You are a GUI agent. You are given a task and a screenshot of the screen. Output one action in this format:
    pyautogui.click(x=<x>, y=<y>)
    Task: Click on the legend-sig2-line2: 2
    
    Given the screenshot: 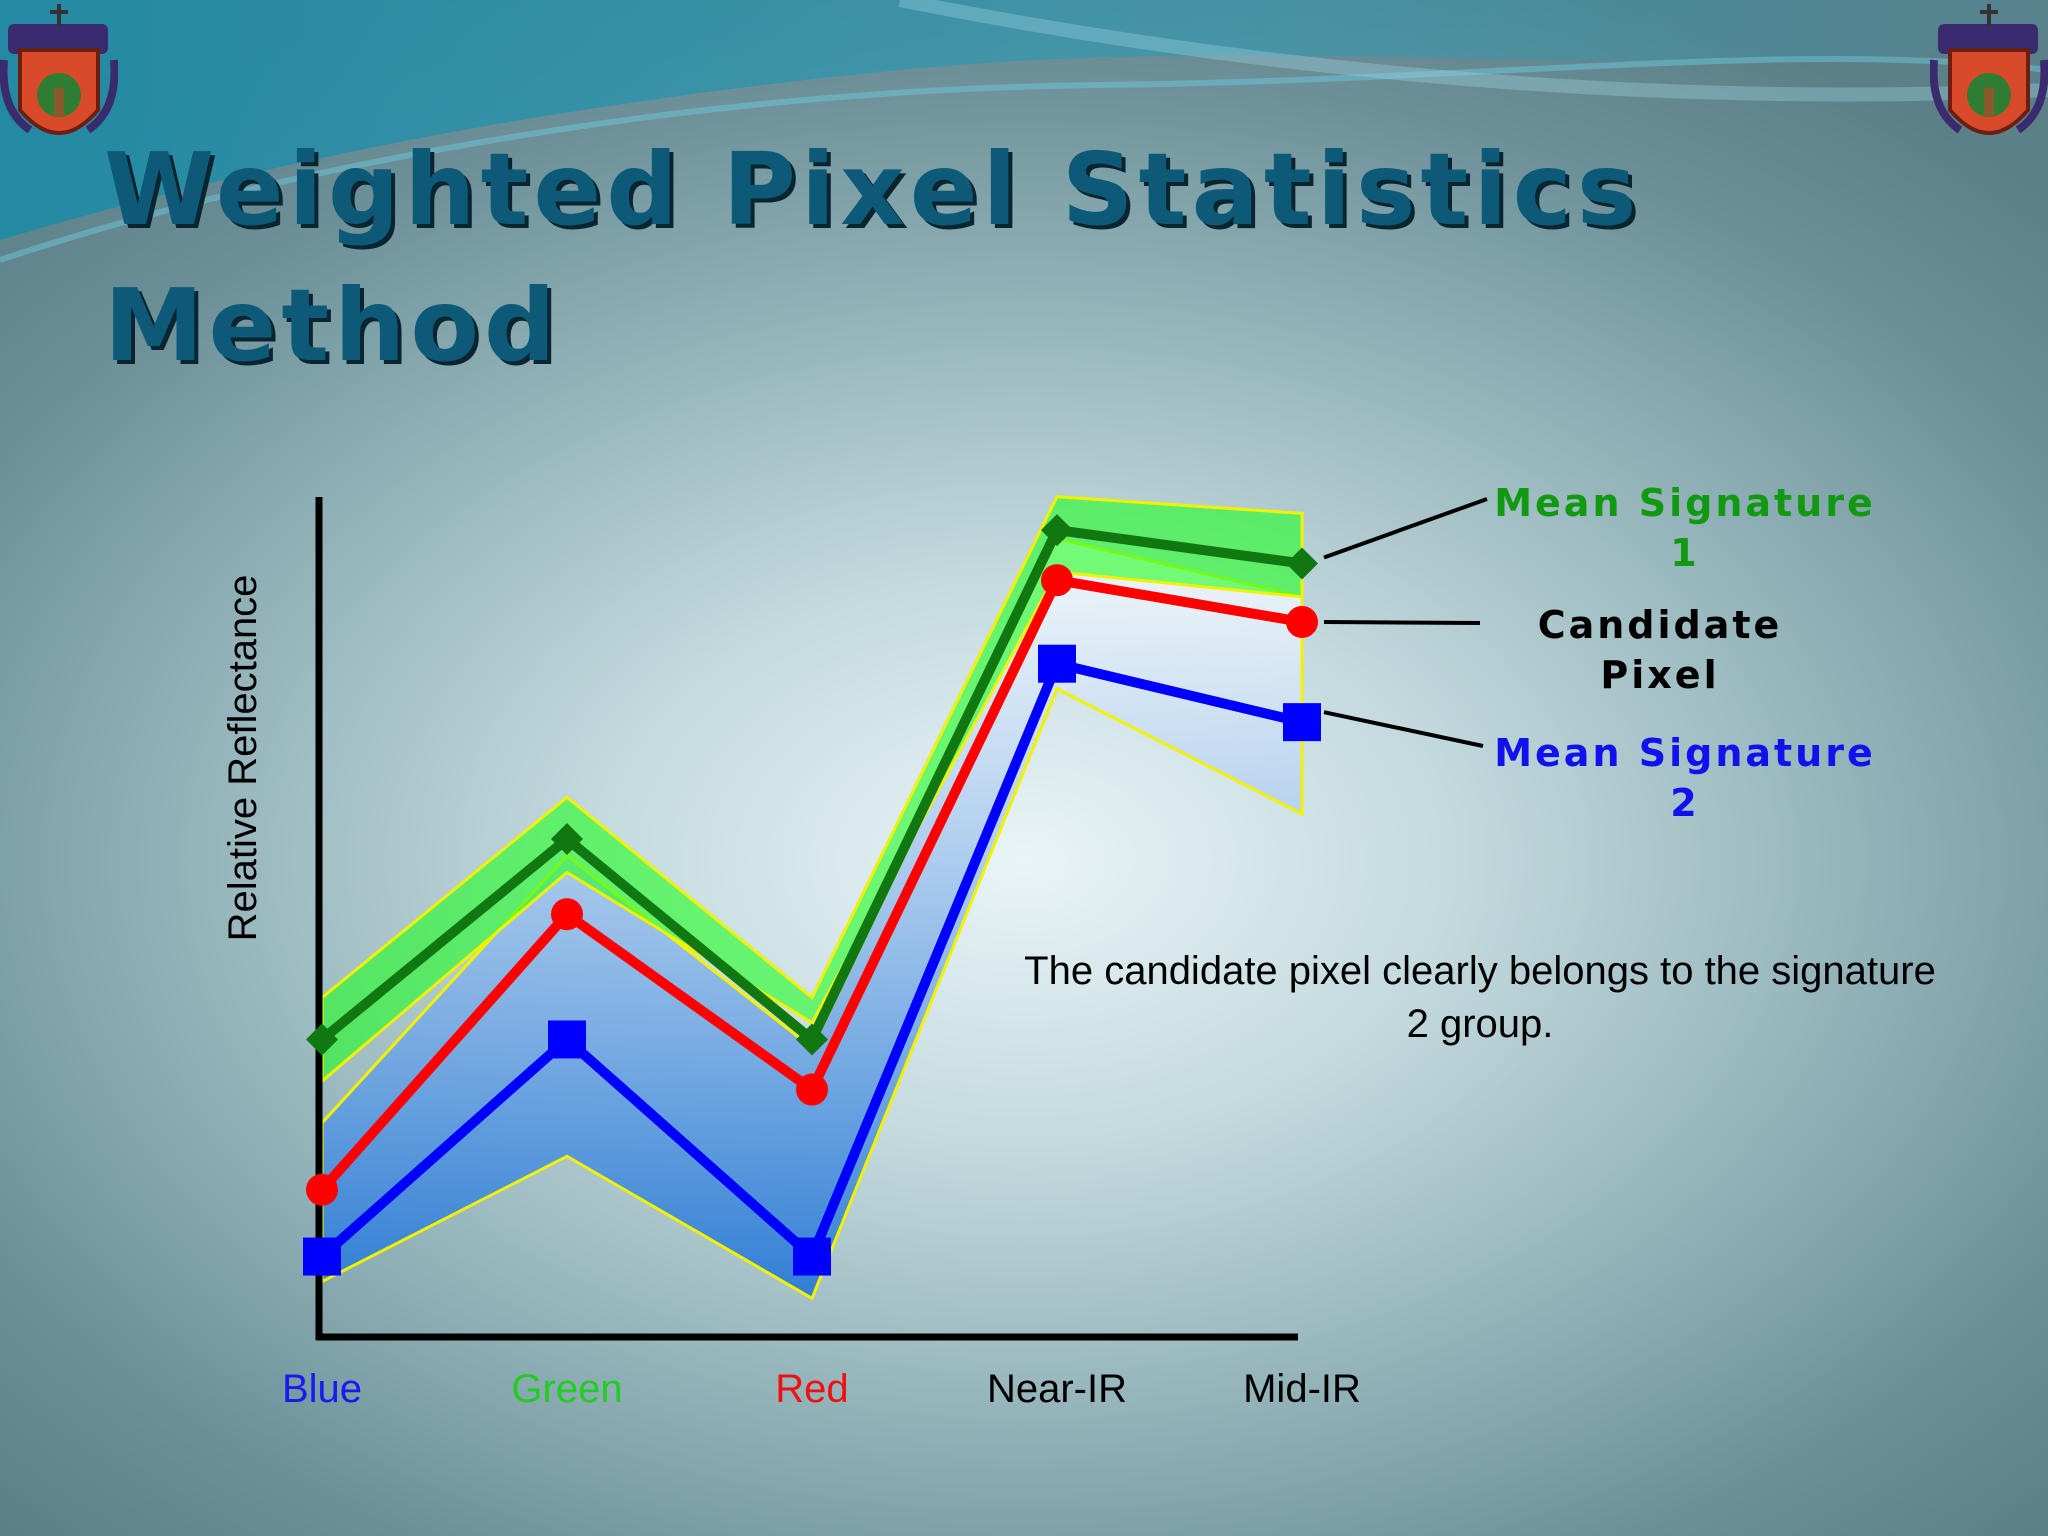 What is the action you would take?
    pyautogui.click(x=1685, y=803)
    